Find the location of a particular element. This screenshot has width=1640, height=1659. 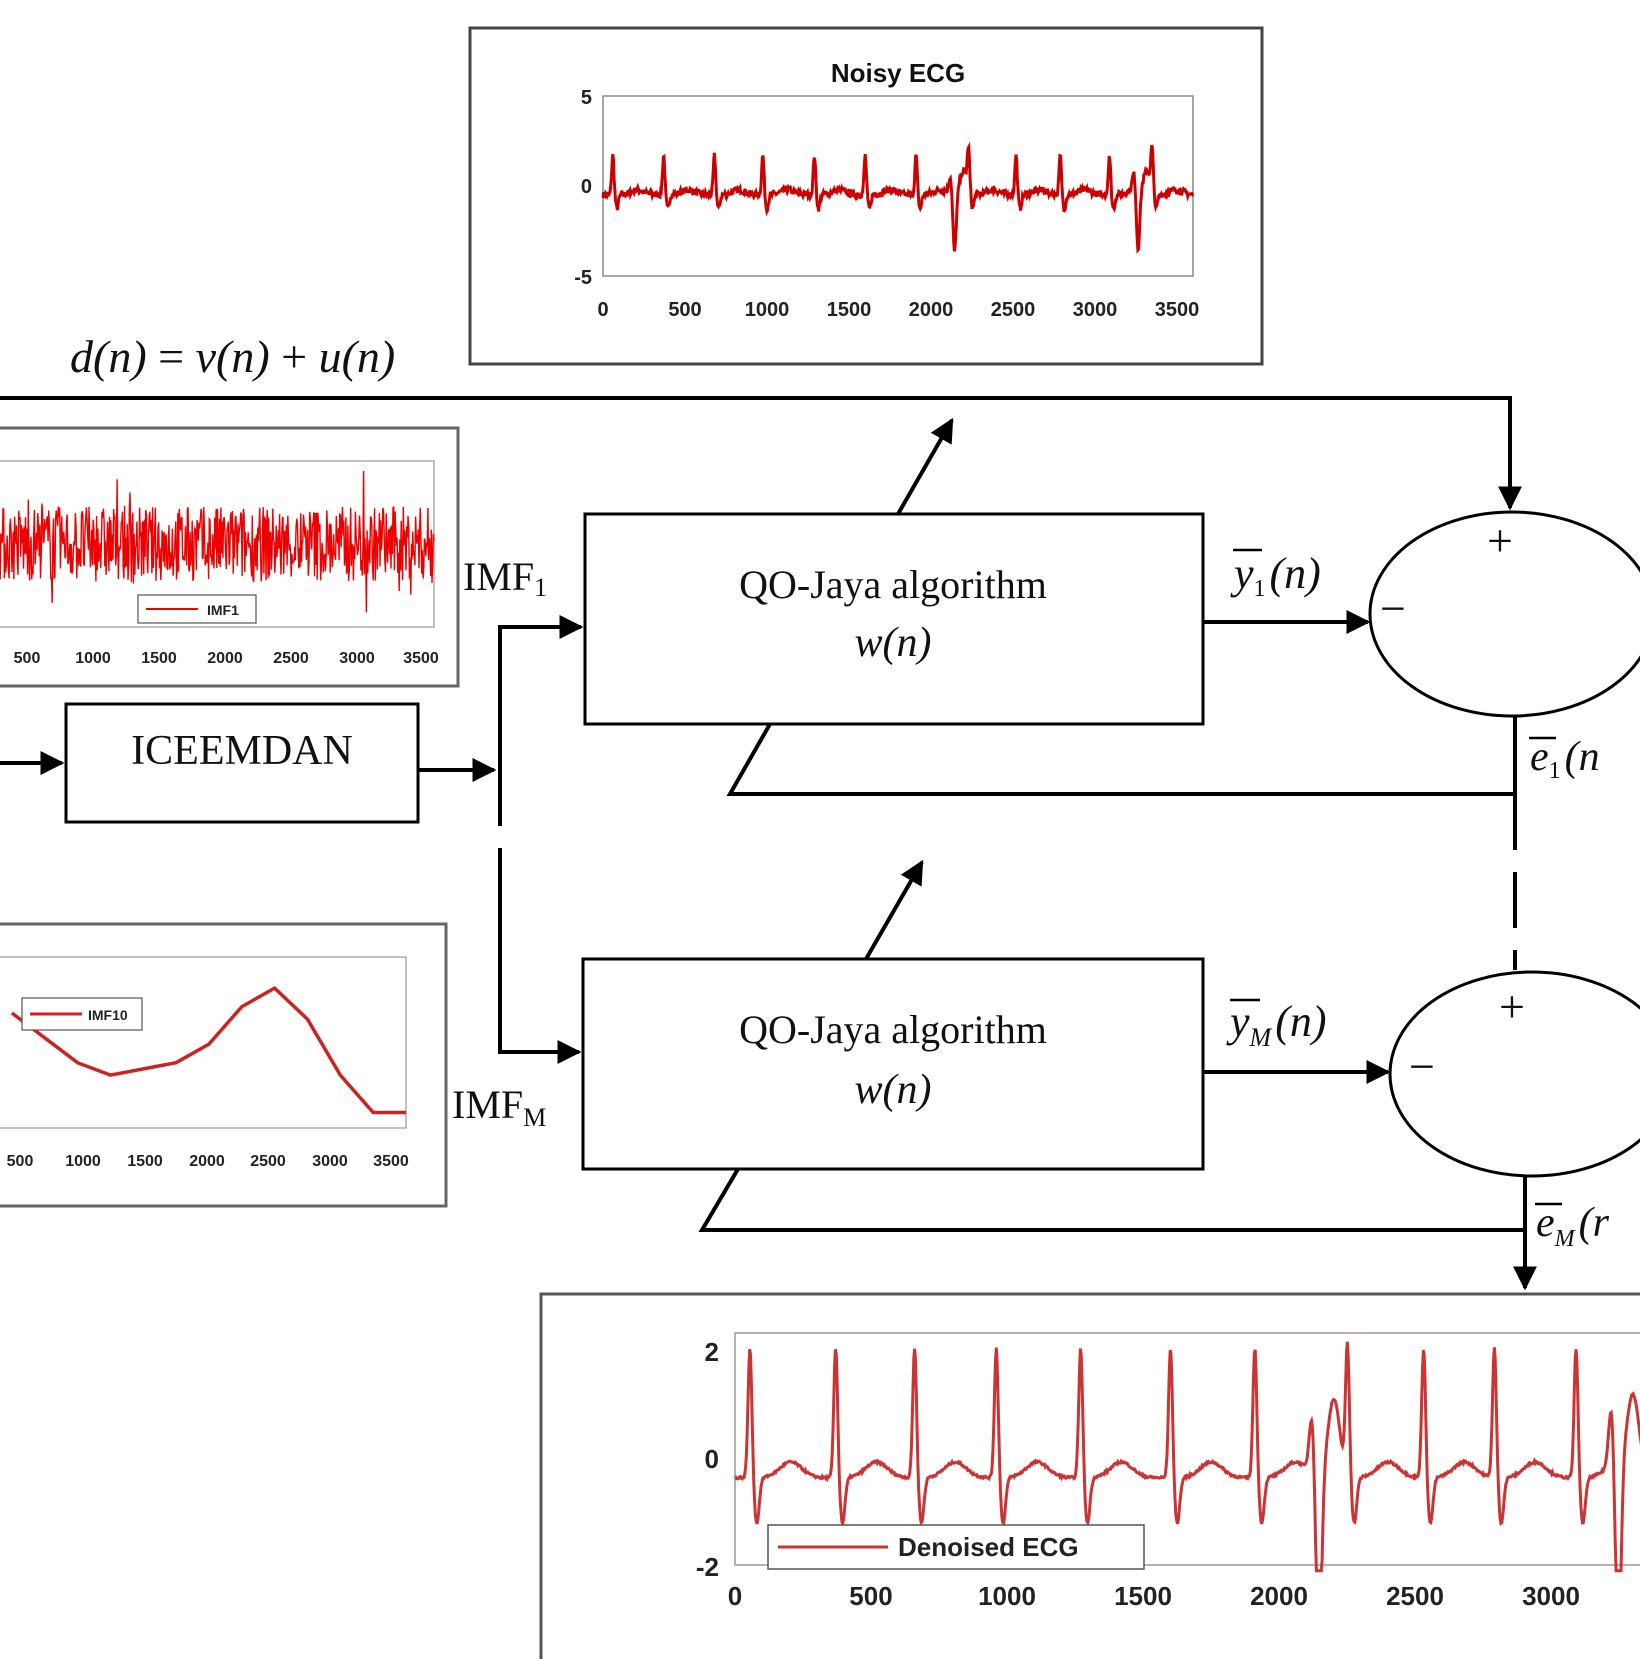

ym-signal-label: yM(n) is located at coordinates (1276, 1024).